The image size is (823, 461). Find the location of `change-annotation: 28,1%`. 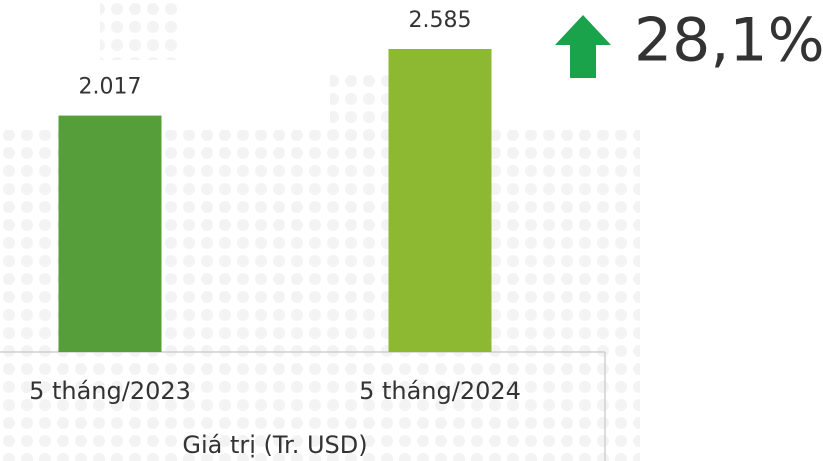

change-annotation: 28,1% is located at coordinates (728, 41).